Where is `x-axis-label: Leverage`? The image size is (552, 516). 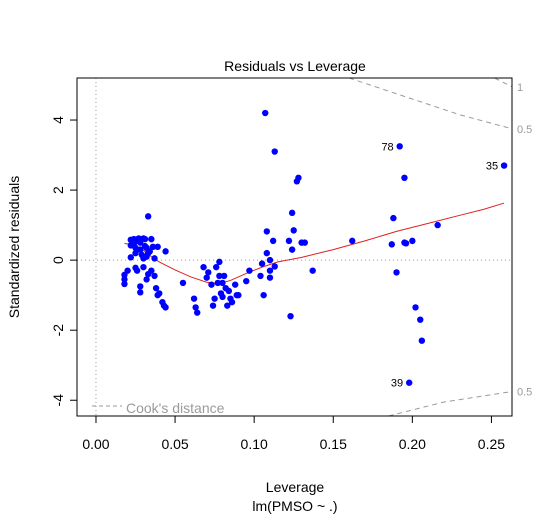
x-axis-label: Leverage is located at coordinates (295, 487).